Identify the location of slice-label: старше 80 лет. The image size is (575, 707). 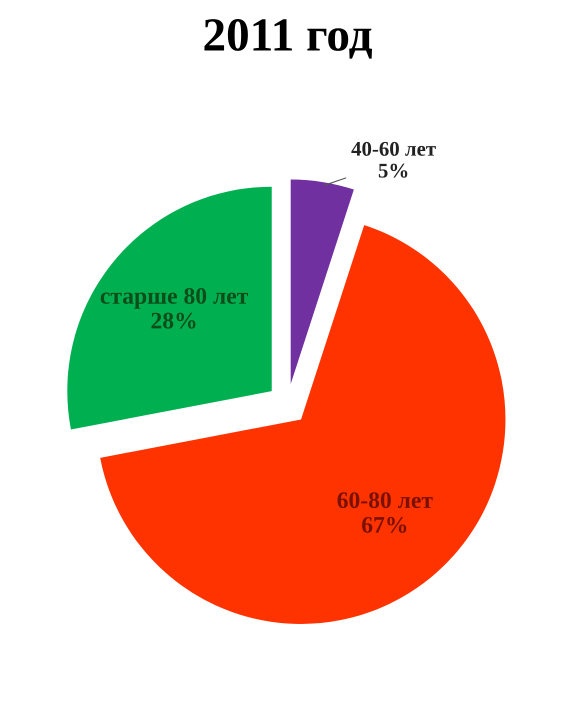
(174, 298).